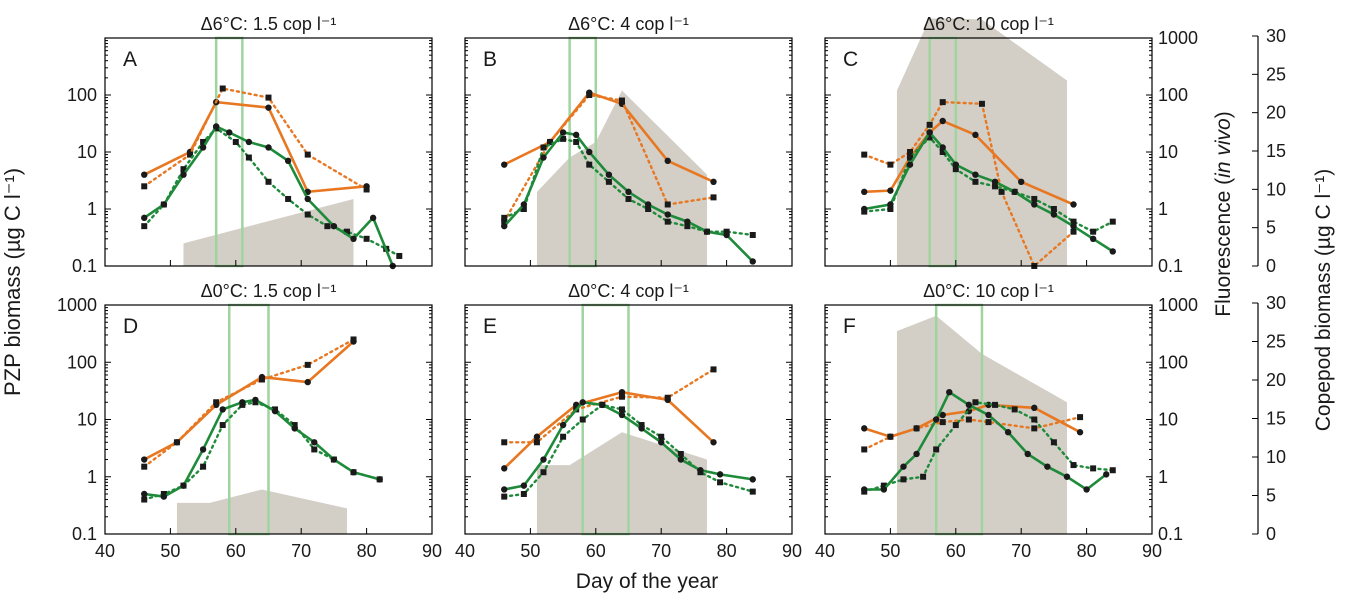  Describe the element at coordinates (1087, 551) in the screenshot. I see `x-tick-label: 80` at that location.